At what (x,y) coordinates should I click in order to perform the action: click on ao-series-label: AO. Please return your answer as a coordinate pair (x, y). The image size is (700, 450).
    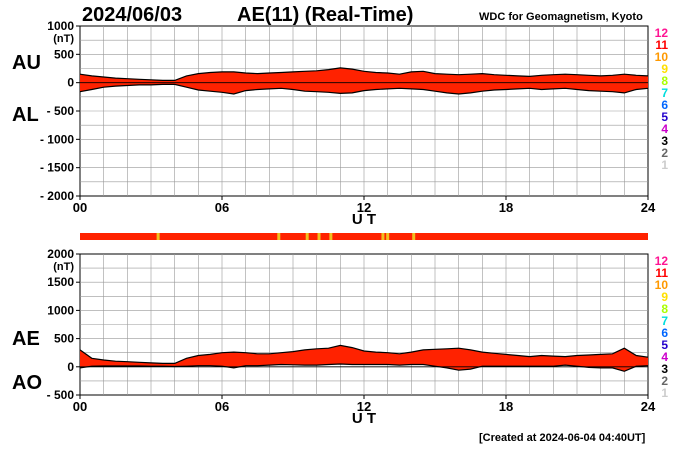
    Looking at the image, I should click on (27, 383).